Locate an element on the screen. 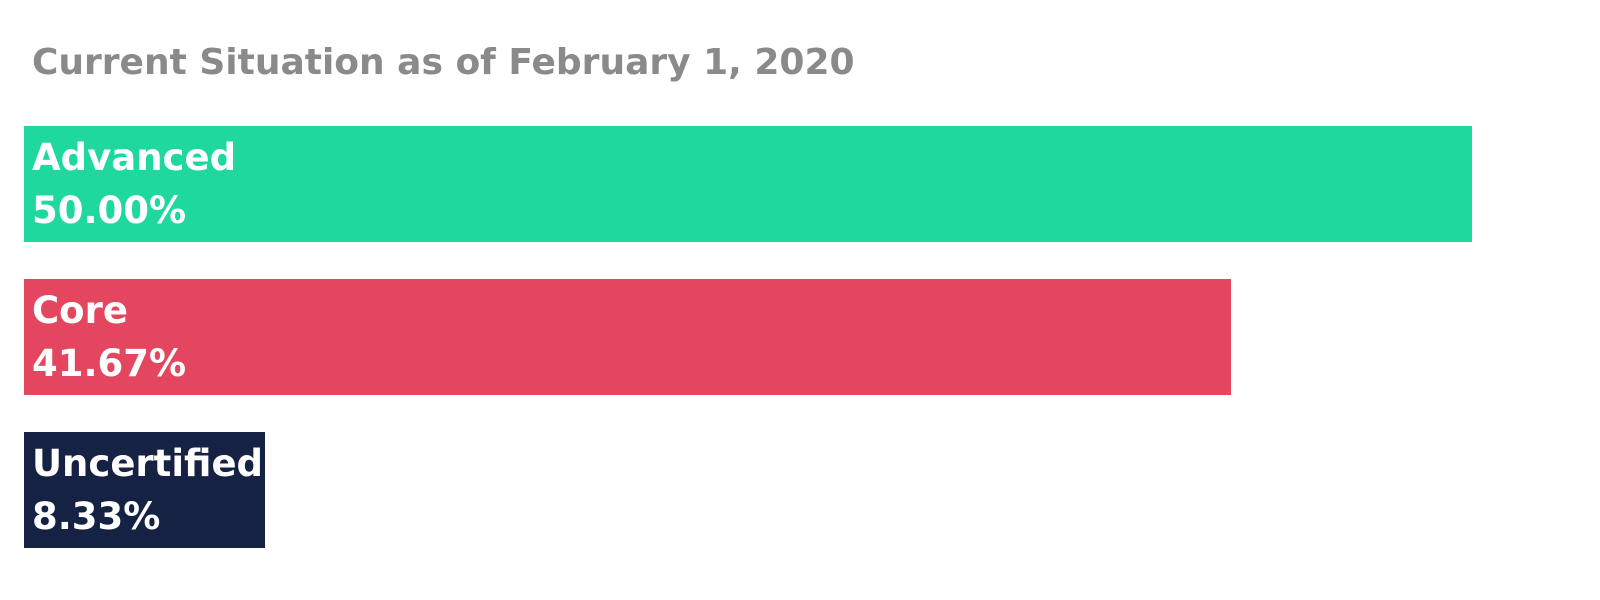  bar-category-label: Advanced is located at coordinates (134, 157).